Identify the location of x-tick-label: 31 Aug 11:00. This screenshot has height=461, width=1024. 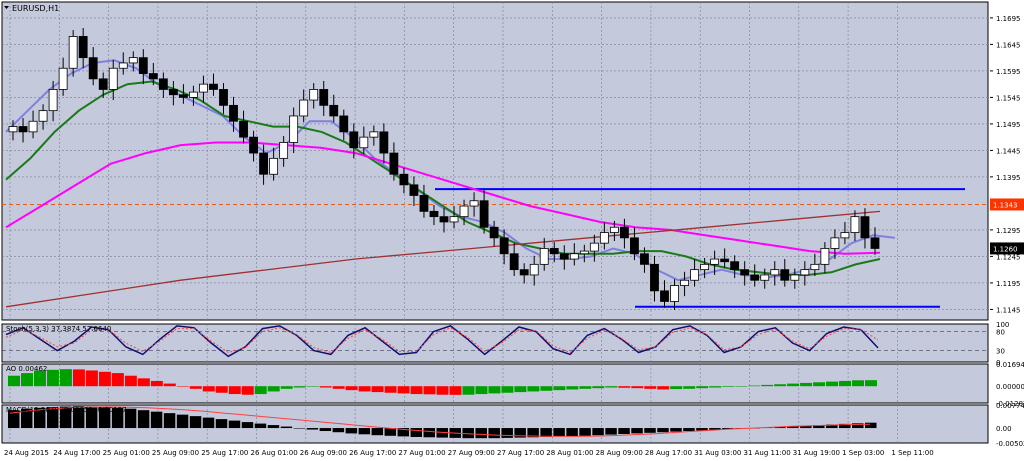
(767, 453).